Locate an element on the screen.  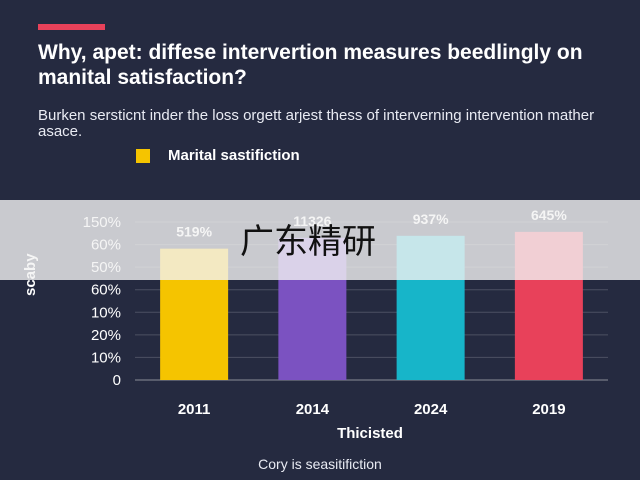
x-tick-label: 2014 is located at coordinates (313, 409).